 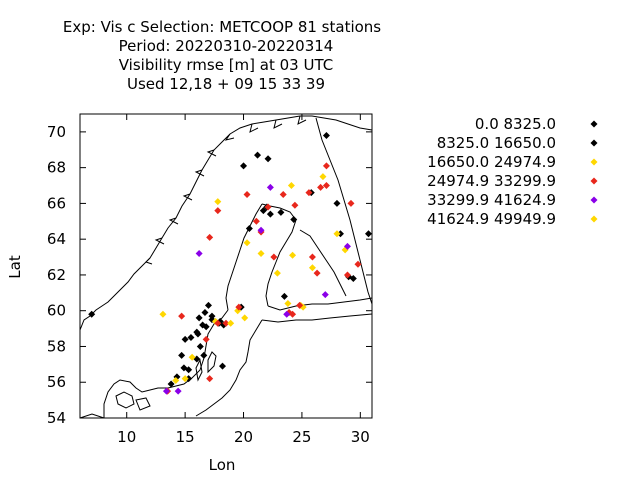 I want to click on x-tick-label: 25, so click(x=301, y=437).